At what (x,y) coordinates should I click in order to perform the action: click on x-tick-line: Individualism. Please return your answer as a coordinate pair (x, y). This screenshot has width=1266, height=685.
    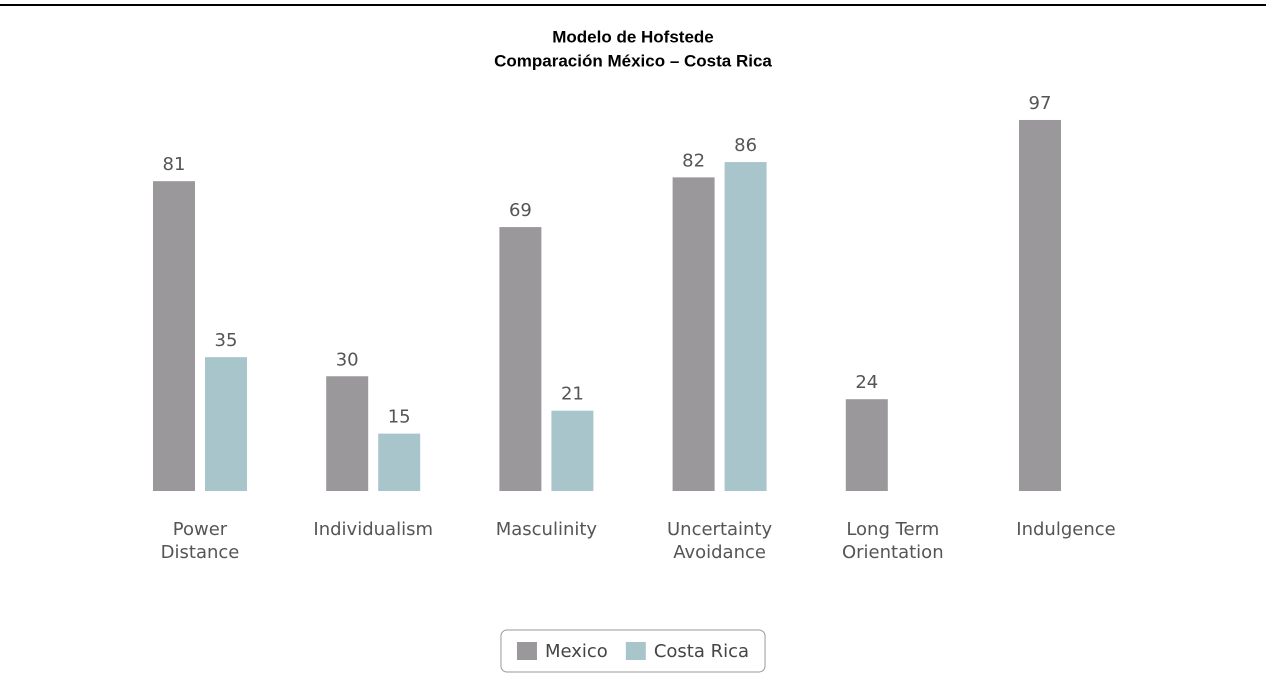
    Looking at the image, I should click on (373, 529).